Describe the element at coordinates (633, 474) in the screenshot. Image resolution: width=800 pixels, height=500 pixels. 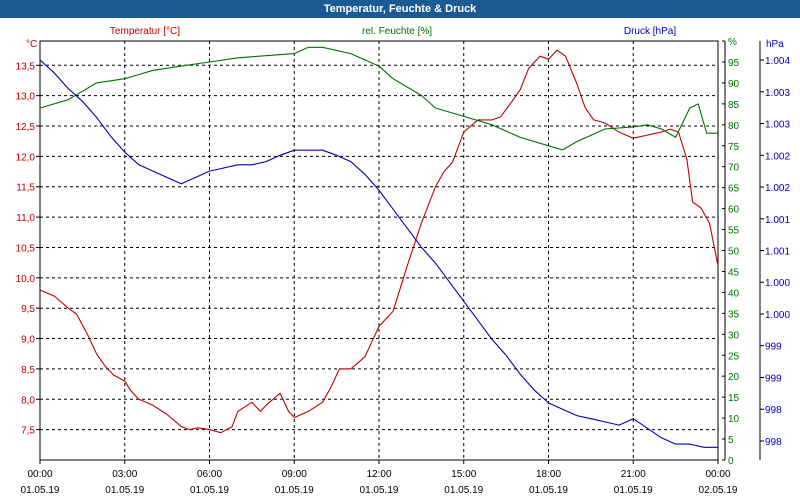
I see `time-tick-label: 21:00` at that location.